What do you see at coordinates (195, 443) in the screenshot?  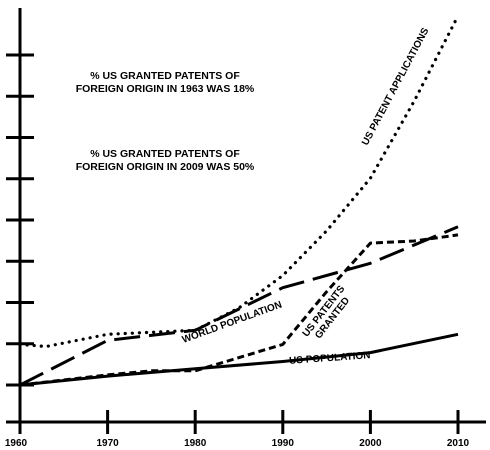 I see `x-tick-label-1980: 1980` at bounding box center [195, 443].